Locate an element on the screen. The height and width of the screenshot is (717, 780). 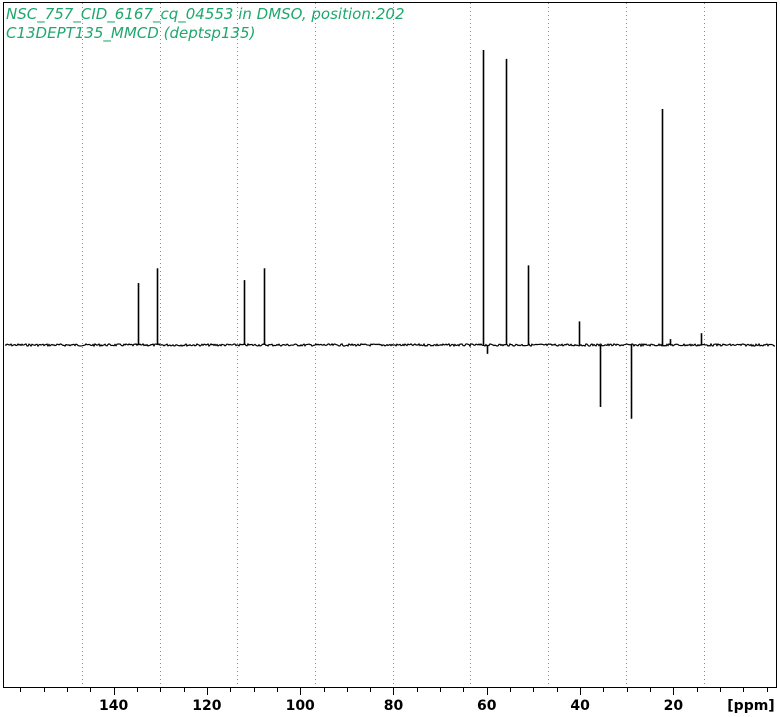
x-axis: 140 120 100 80 60 40 20 is located at coordinates (394, 700).